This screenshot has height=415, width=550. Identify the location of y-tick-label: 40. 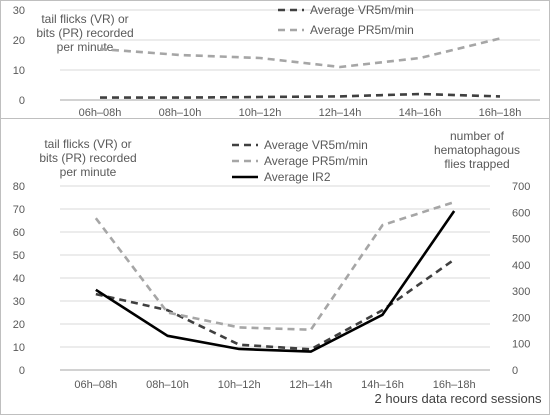
(19, 279).